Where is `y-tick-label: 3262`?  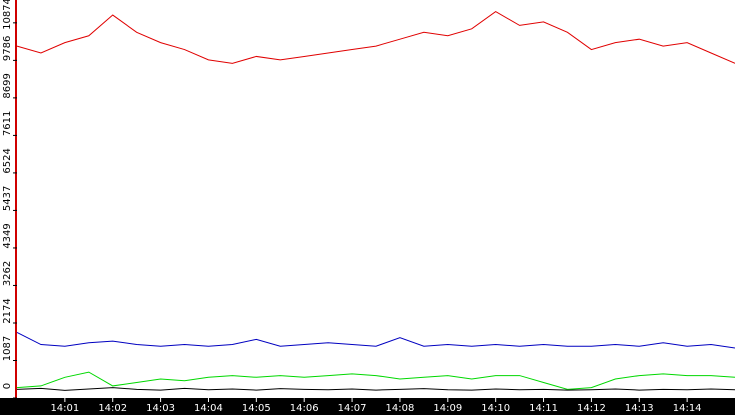 y-tick-label: 3262 is located at coordinates (7, 273).